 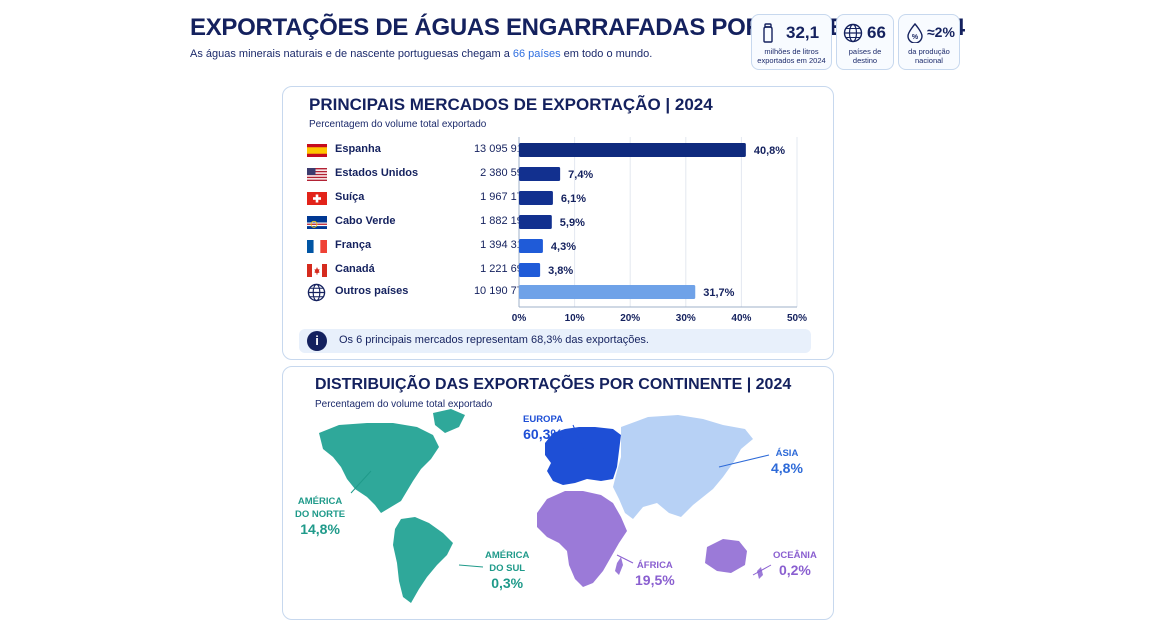 I want to click on stat-label: da produção nacional, so click(x=929, y=56).